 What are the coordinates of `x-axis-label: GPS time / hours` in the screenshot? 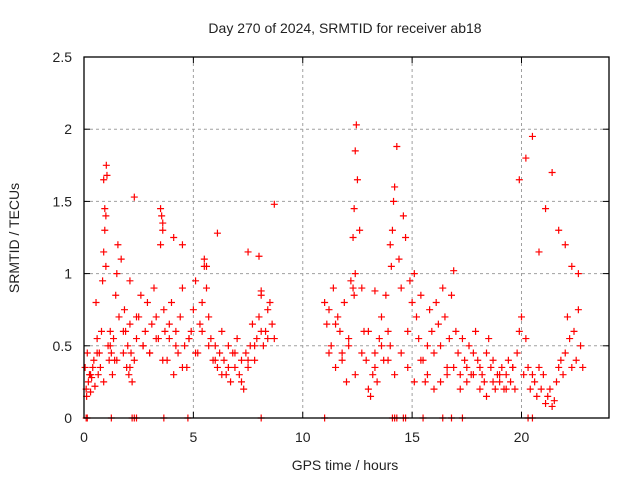 It's located at (345, 465).